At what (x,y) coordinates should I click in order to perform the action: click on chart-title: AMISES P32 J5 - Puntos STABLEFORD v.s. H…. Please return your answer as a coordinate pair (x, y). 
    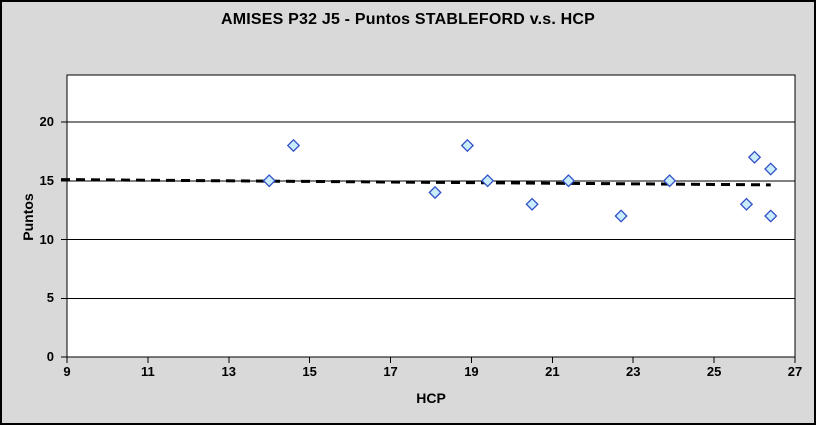
    Looking at the image, I should click on (408, 19).